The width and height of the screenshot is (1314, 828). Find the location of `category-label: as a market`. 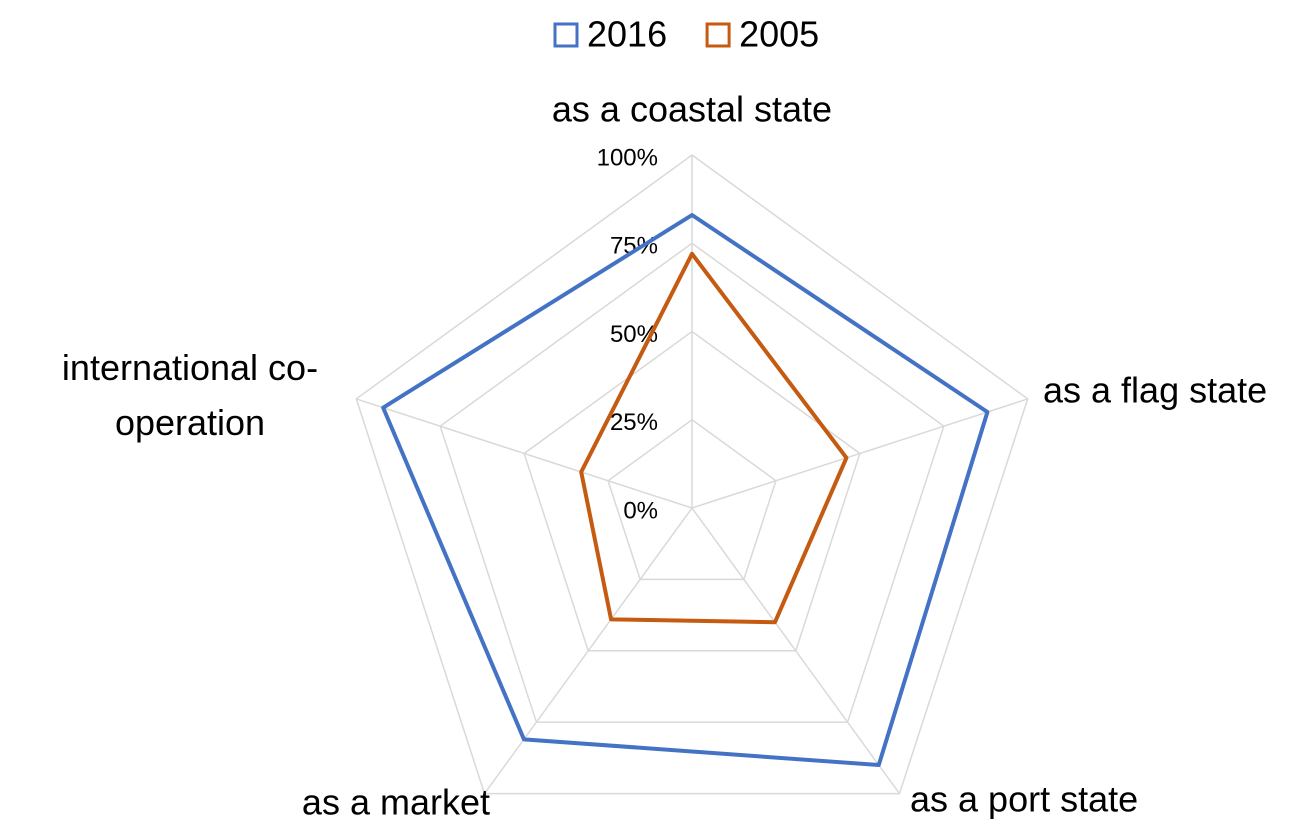

category-label: as a market is located at coordinates (396, 802).